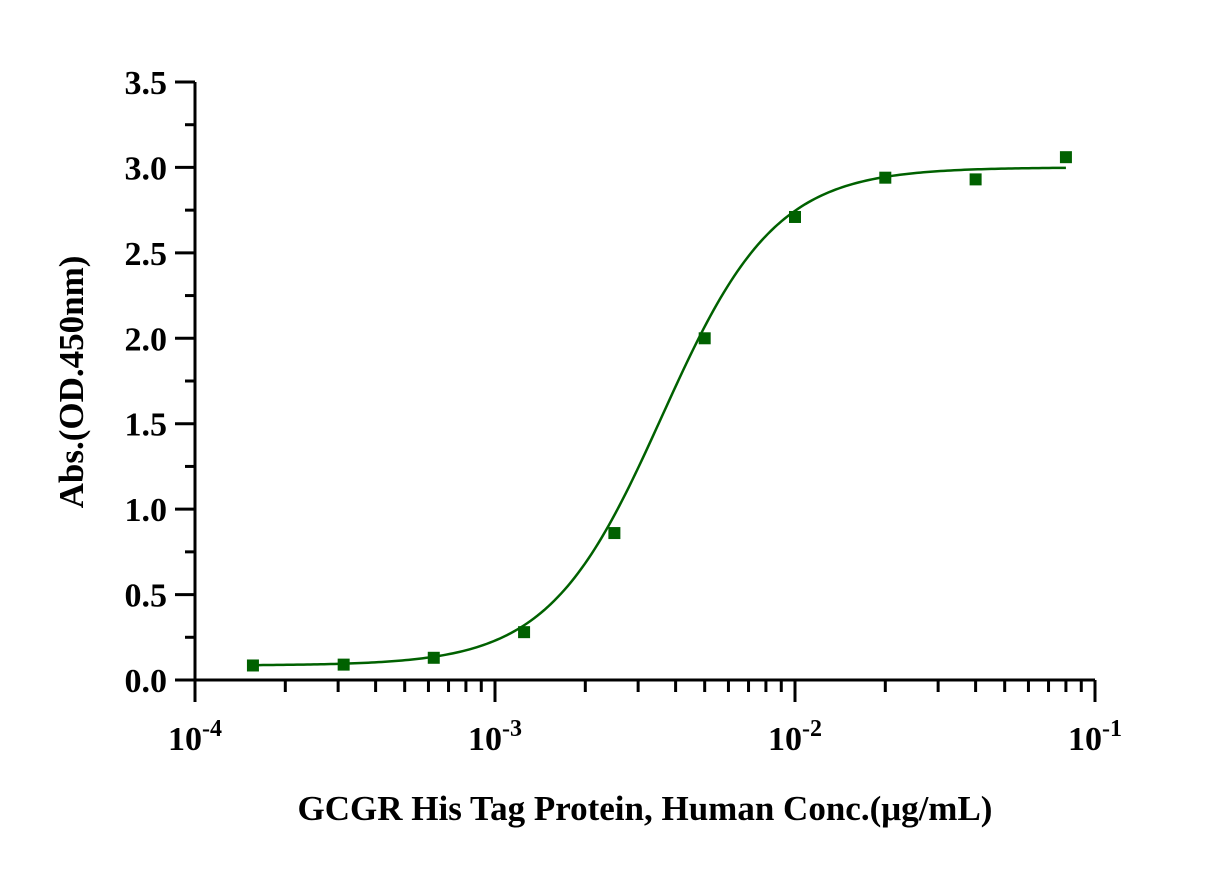  I want to click on y-tick-label: 0.0, so click(146, 681).